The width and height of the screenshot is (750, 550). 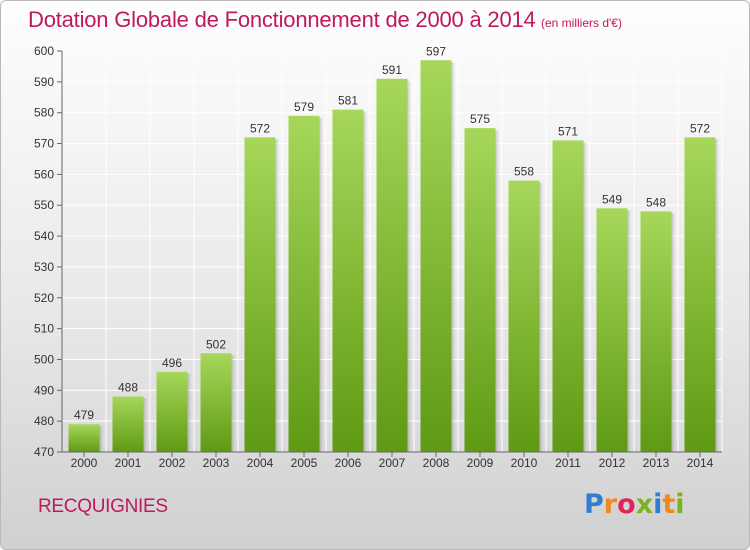 I want to click on y-tick-label: 520, so click(x=44, y=298).